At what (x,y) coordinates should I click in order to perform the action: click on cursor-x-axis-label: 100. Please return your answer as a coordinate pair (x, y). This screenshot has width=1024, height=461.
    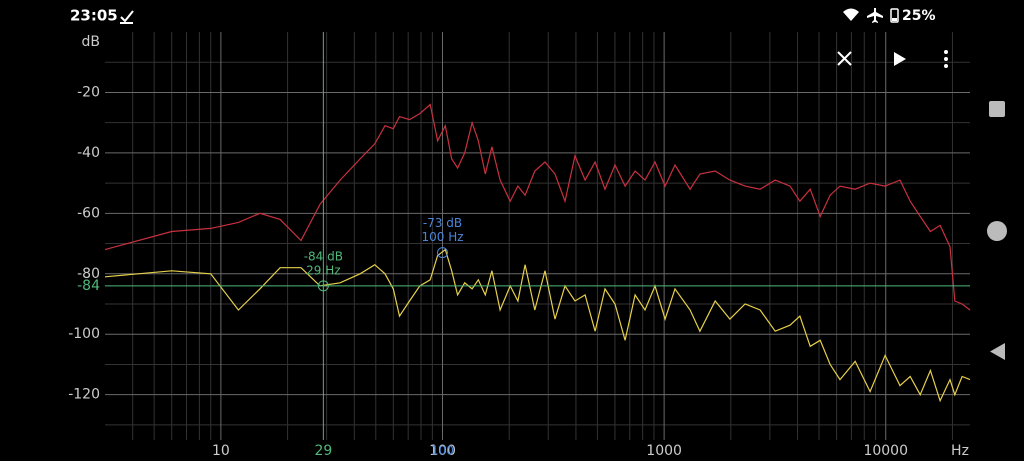
    Looking at the image, I should click on (442, 451).